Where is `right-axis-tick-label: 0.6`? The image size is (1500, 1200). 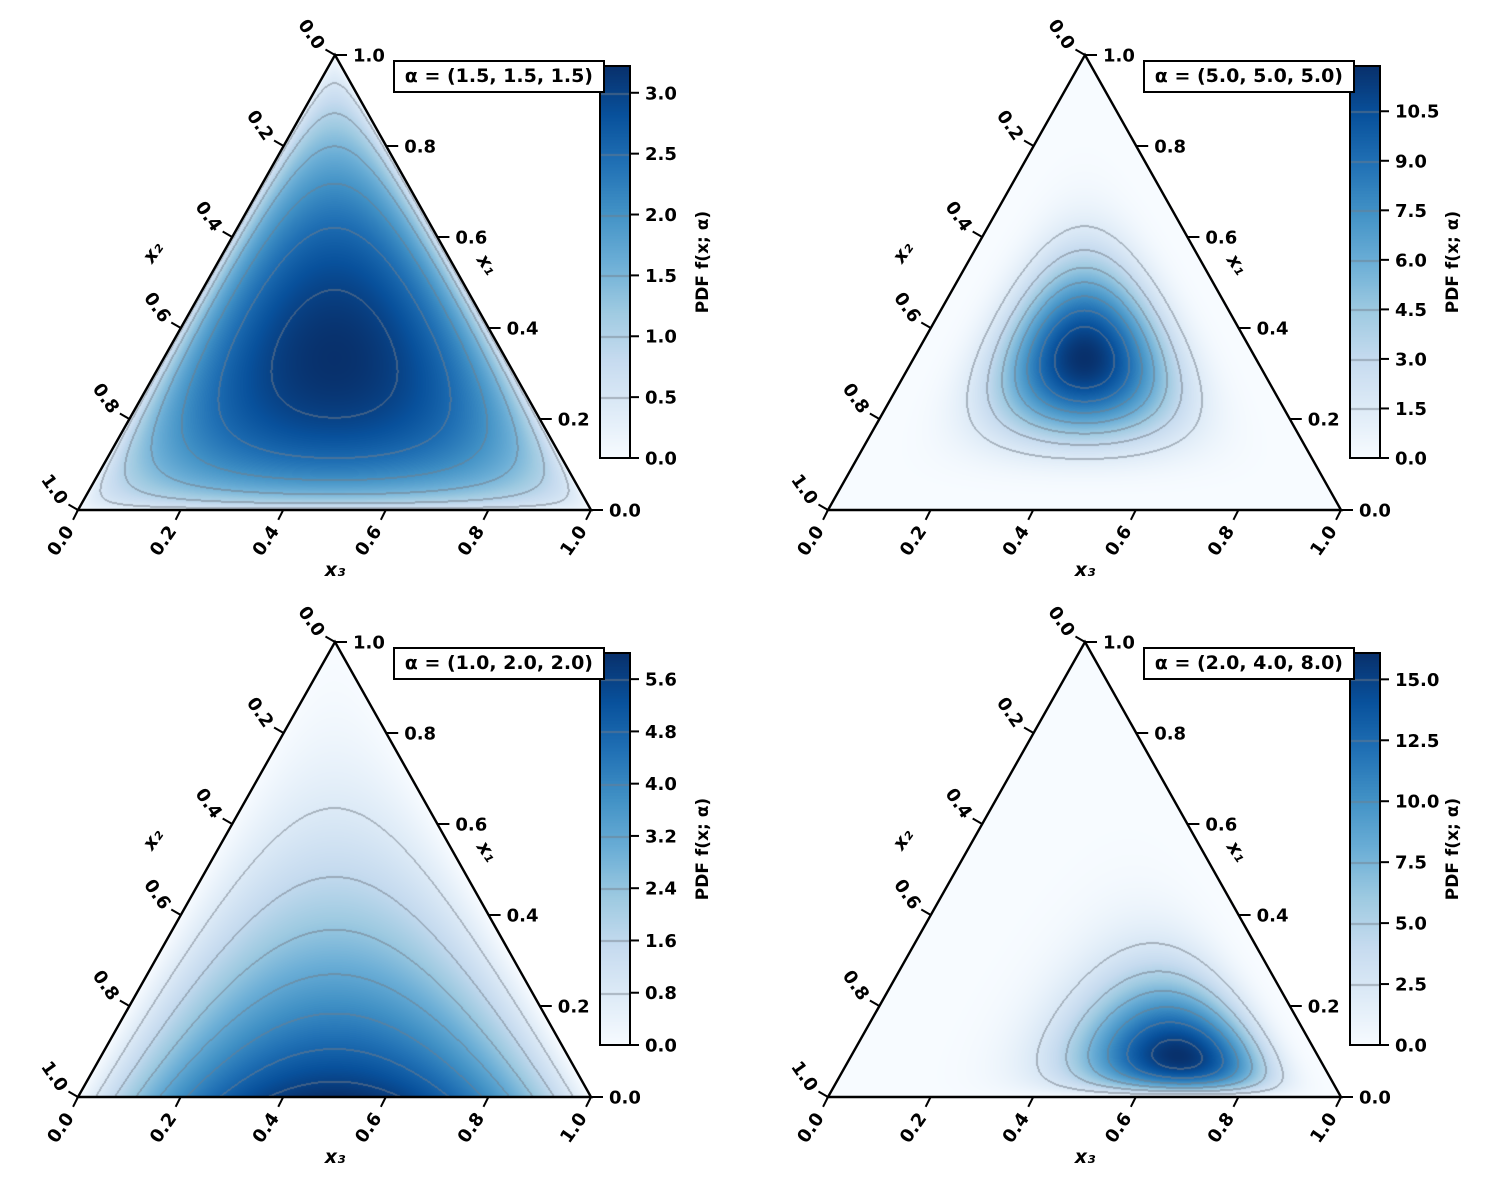
right-axis-tick-label: 0.6 is located at coordinates (1221, 824).